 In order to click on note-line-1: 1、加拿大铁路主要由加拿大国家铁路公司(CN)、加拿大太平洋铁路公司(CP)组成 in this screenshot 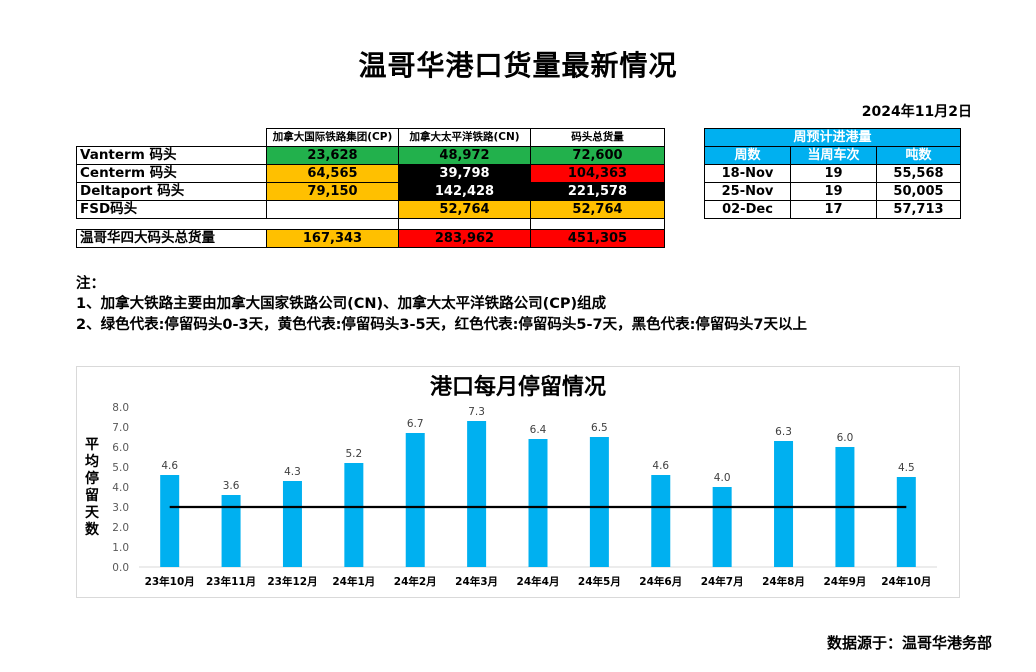, I will do `click(341, 304)`.